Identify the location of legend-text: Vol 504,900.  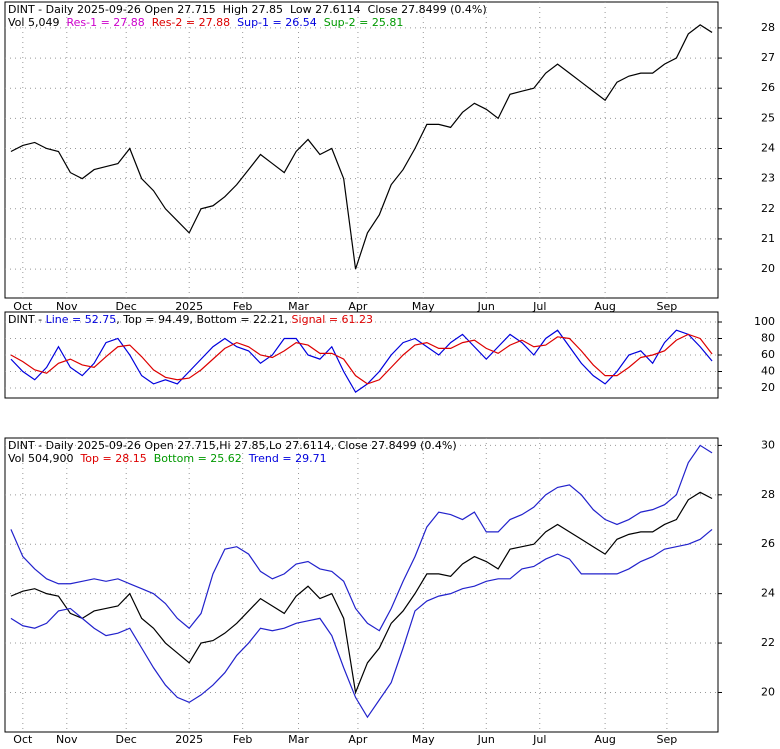
(40, 458).